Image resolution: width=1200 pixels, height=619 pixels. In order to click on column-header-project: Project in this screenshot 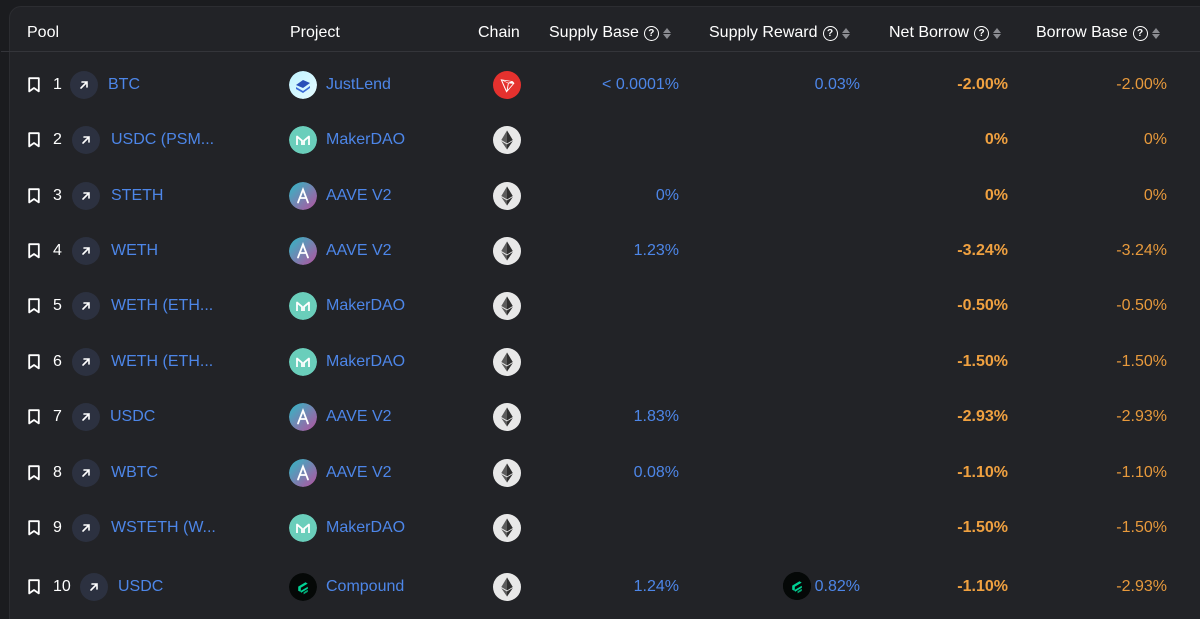, I will do `click(315, 32)`.